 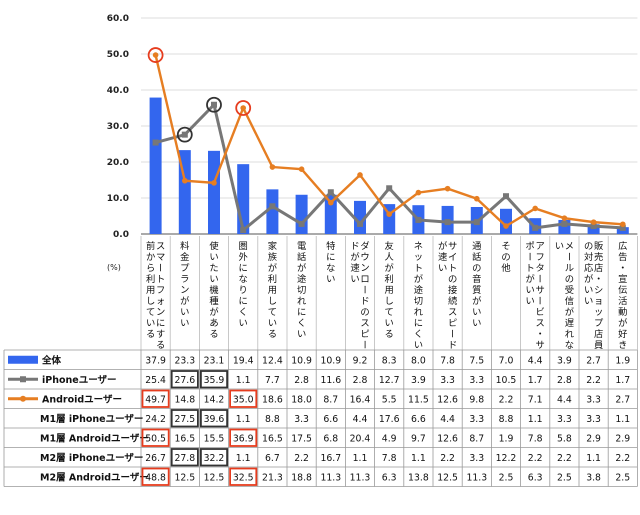 I want to click on bar, so click(x=301, y=214).